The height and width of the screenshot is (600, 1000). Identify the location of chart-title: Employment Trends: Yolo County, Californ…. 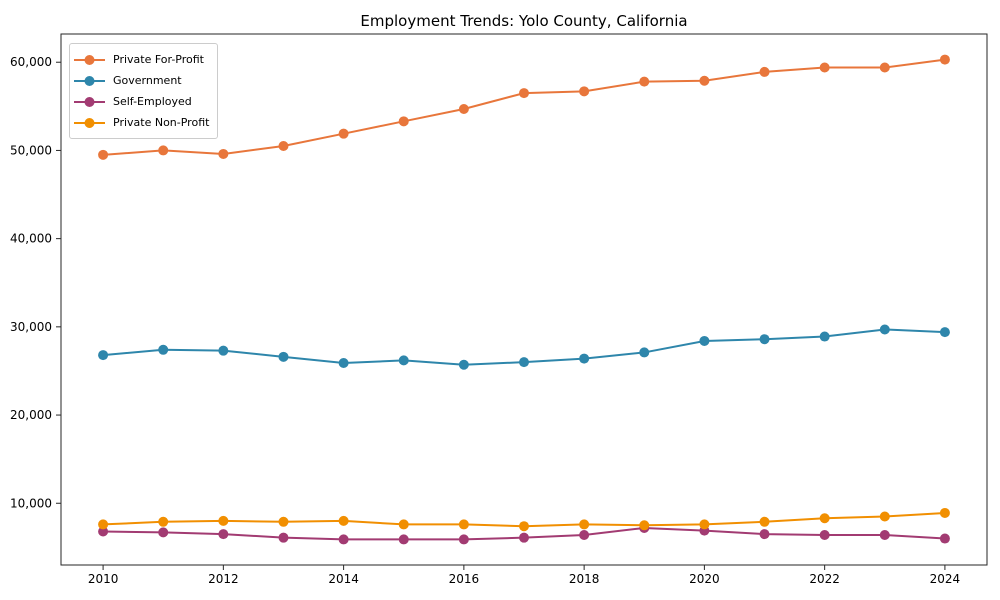
(524, 21).